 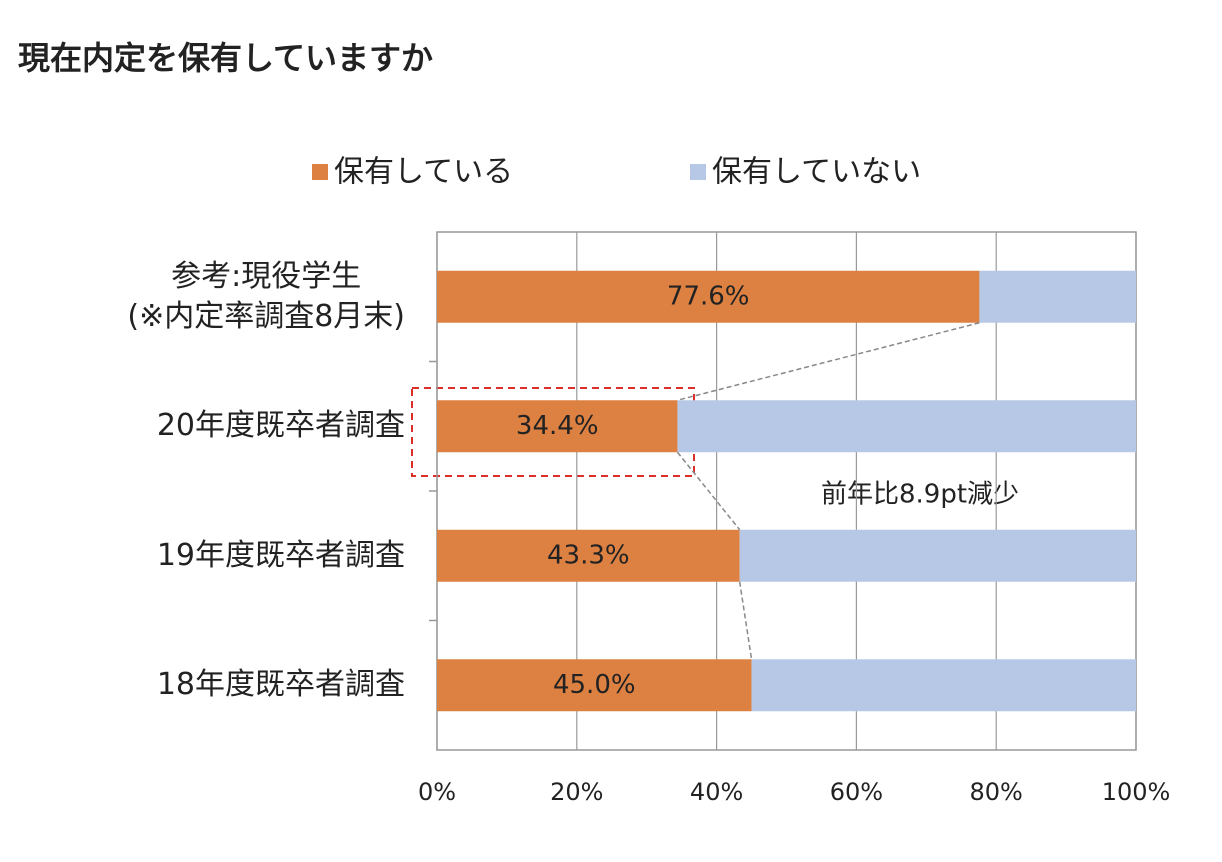 What do you see at coordinates (266, 296) in the screenshot?
I see `y-tick-label: 参考:現役学生 (※内定率調査8月末)` at bounding box center [266, 296].